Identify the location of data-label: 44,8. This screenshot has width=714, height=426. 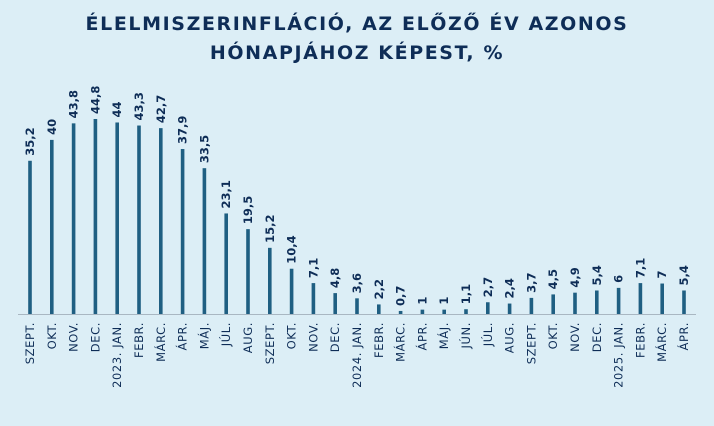
(95, 100).